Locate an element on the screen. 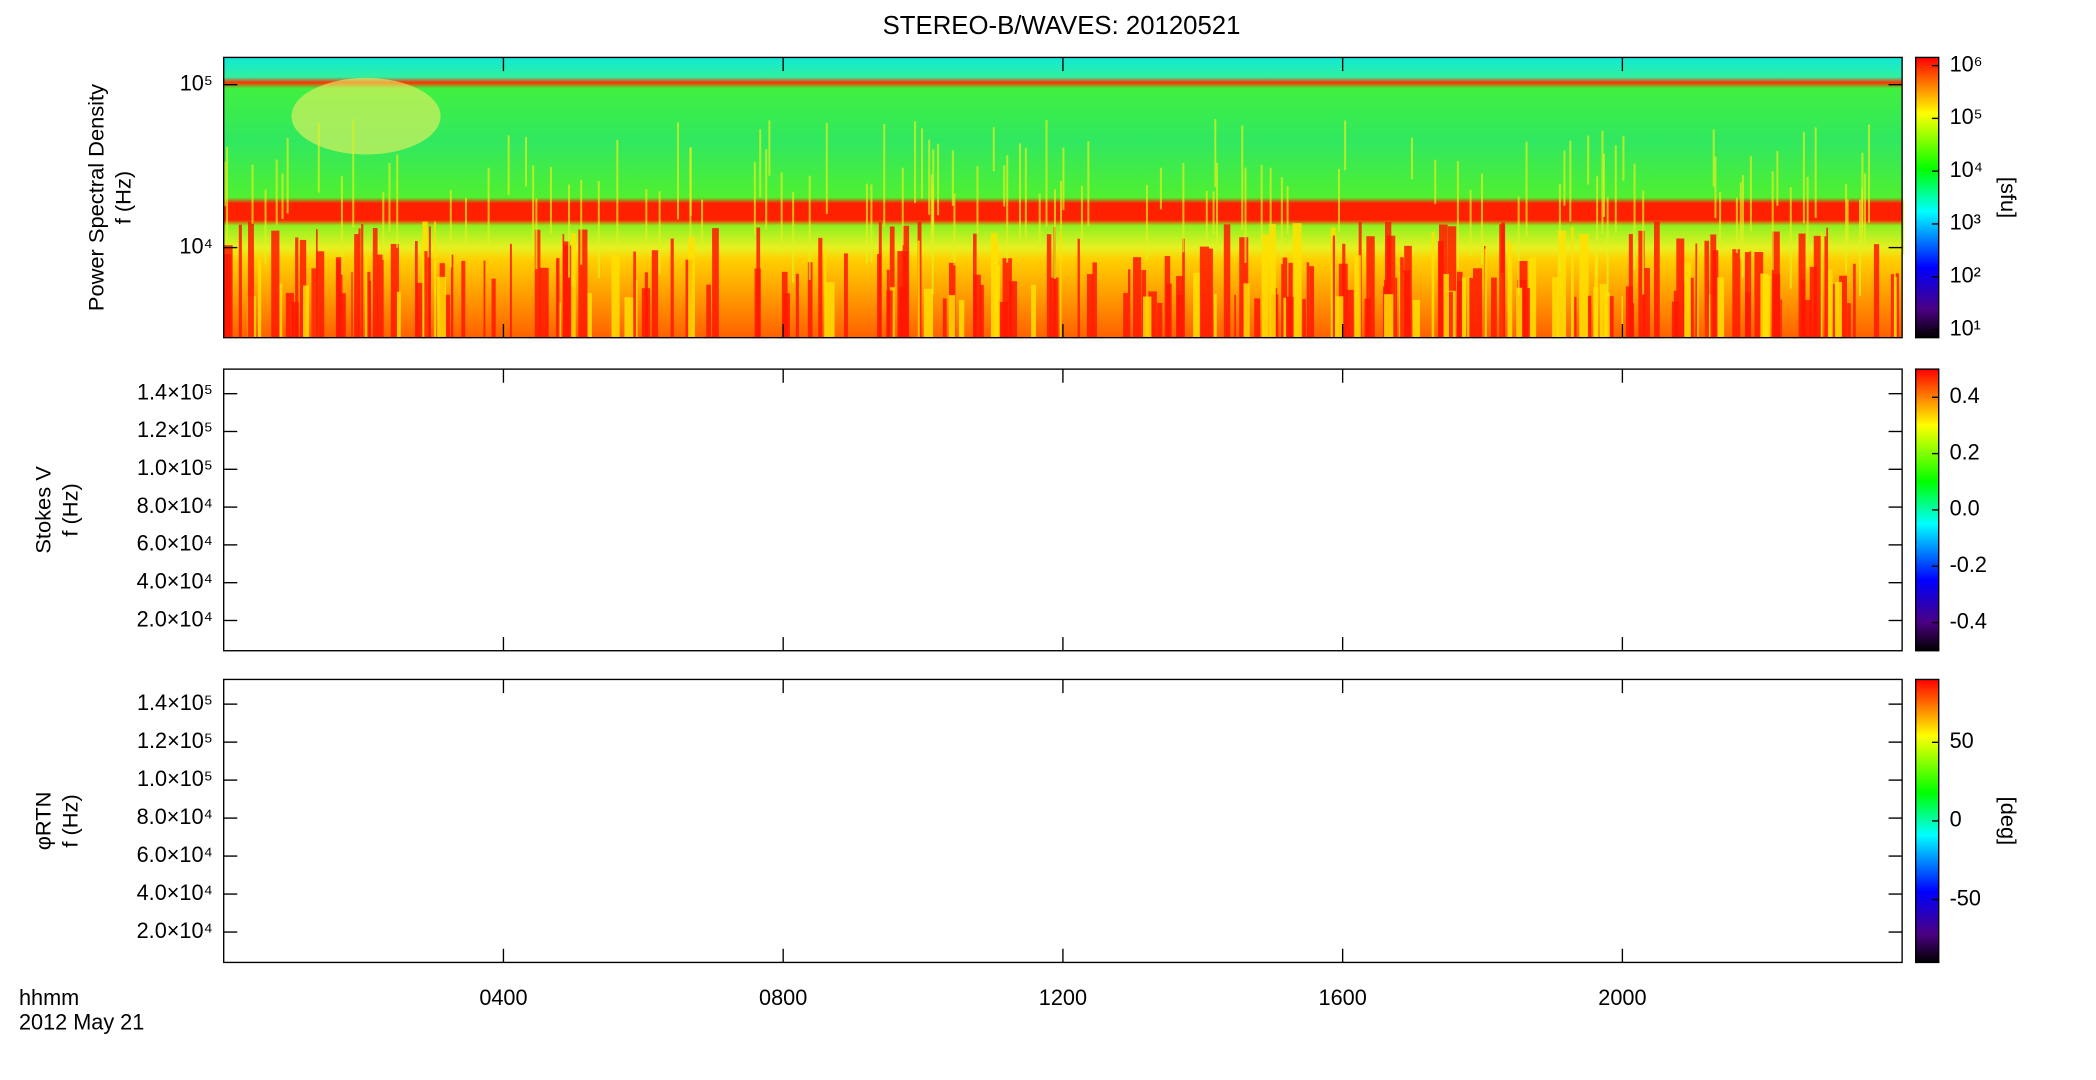 Image resolution: width=2096 pixels, height=1080 pixels. y-axis-unit: f (Hz) is located at coordinates (70, 509).